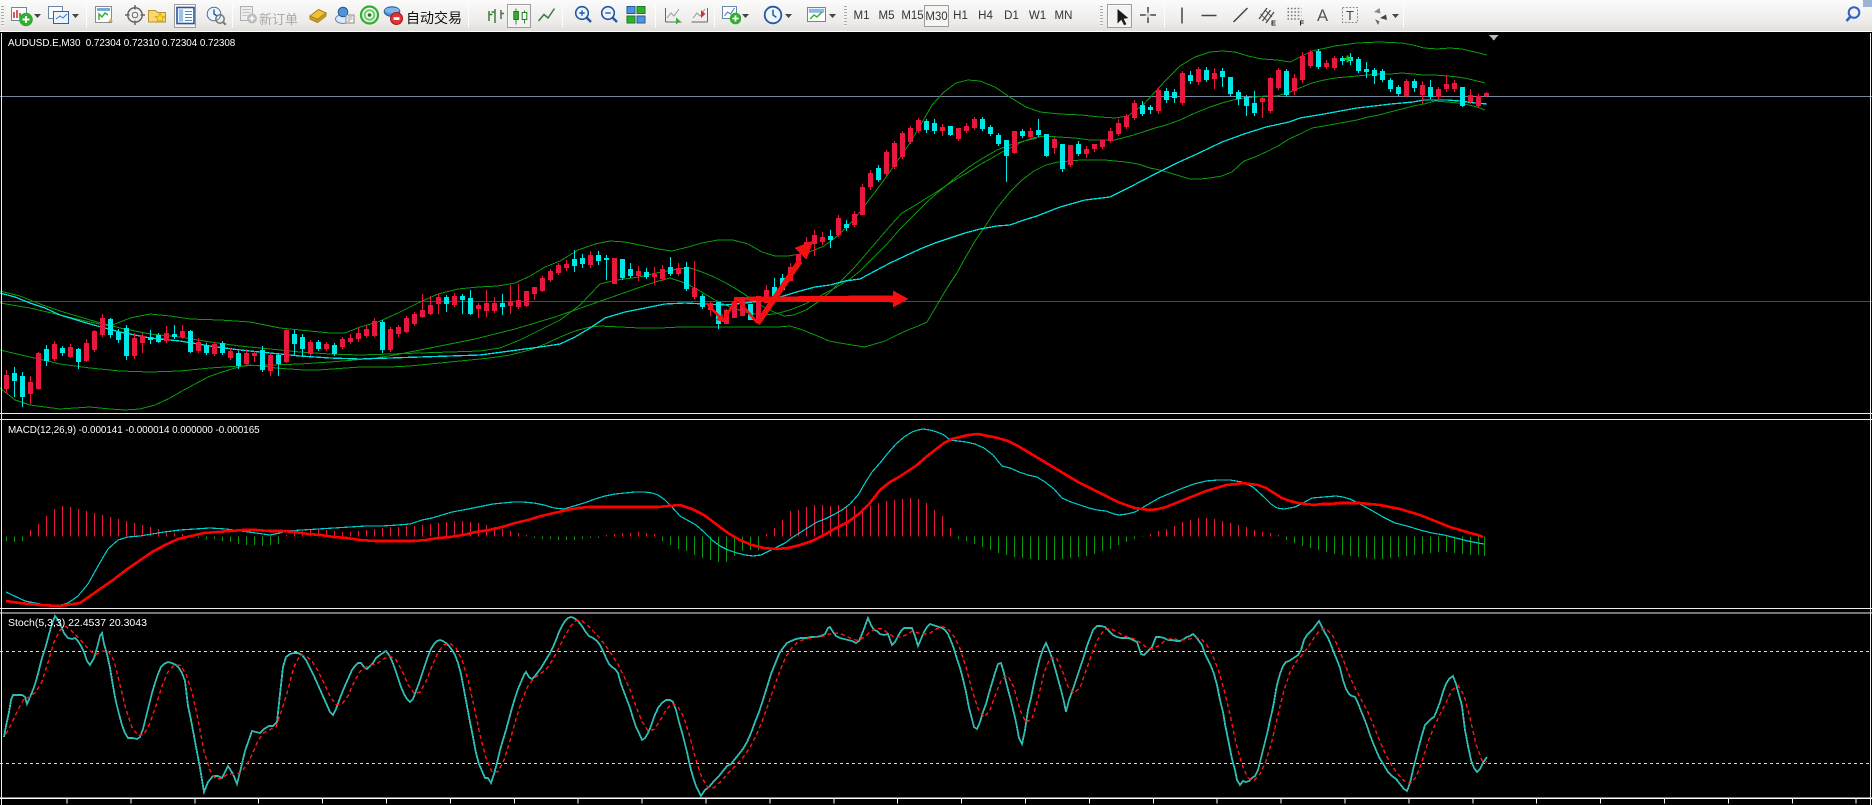  Describe the element at coordinates (1302, 23) in the screenshot. I see `svg-text: F` at that location.